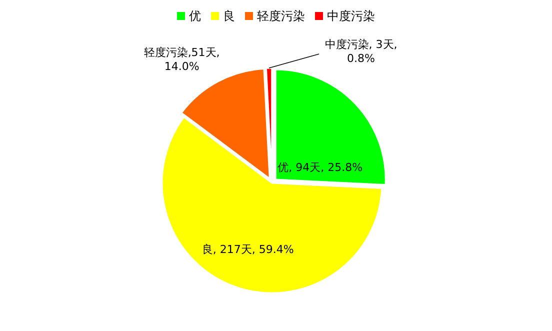  What do you see at coordinates (351, 16) in the screenshot?
I see `legend-label: 中度污染` at bounding box center [351, 16].